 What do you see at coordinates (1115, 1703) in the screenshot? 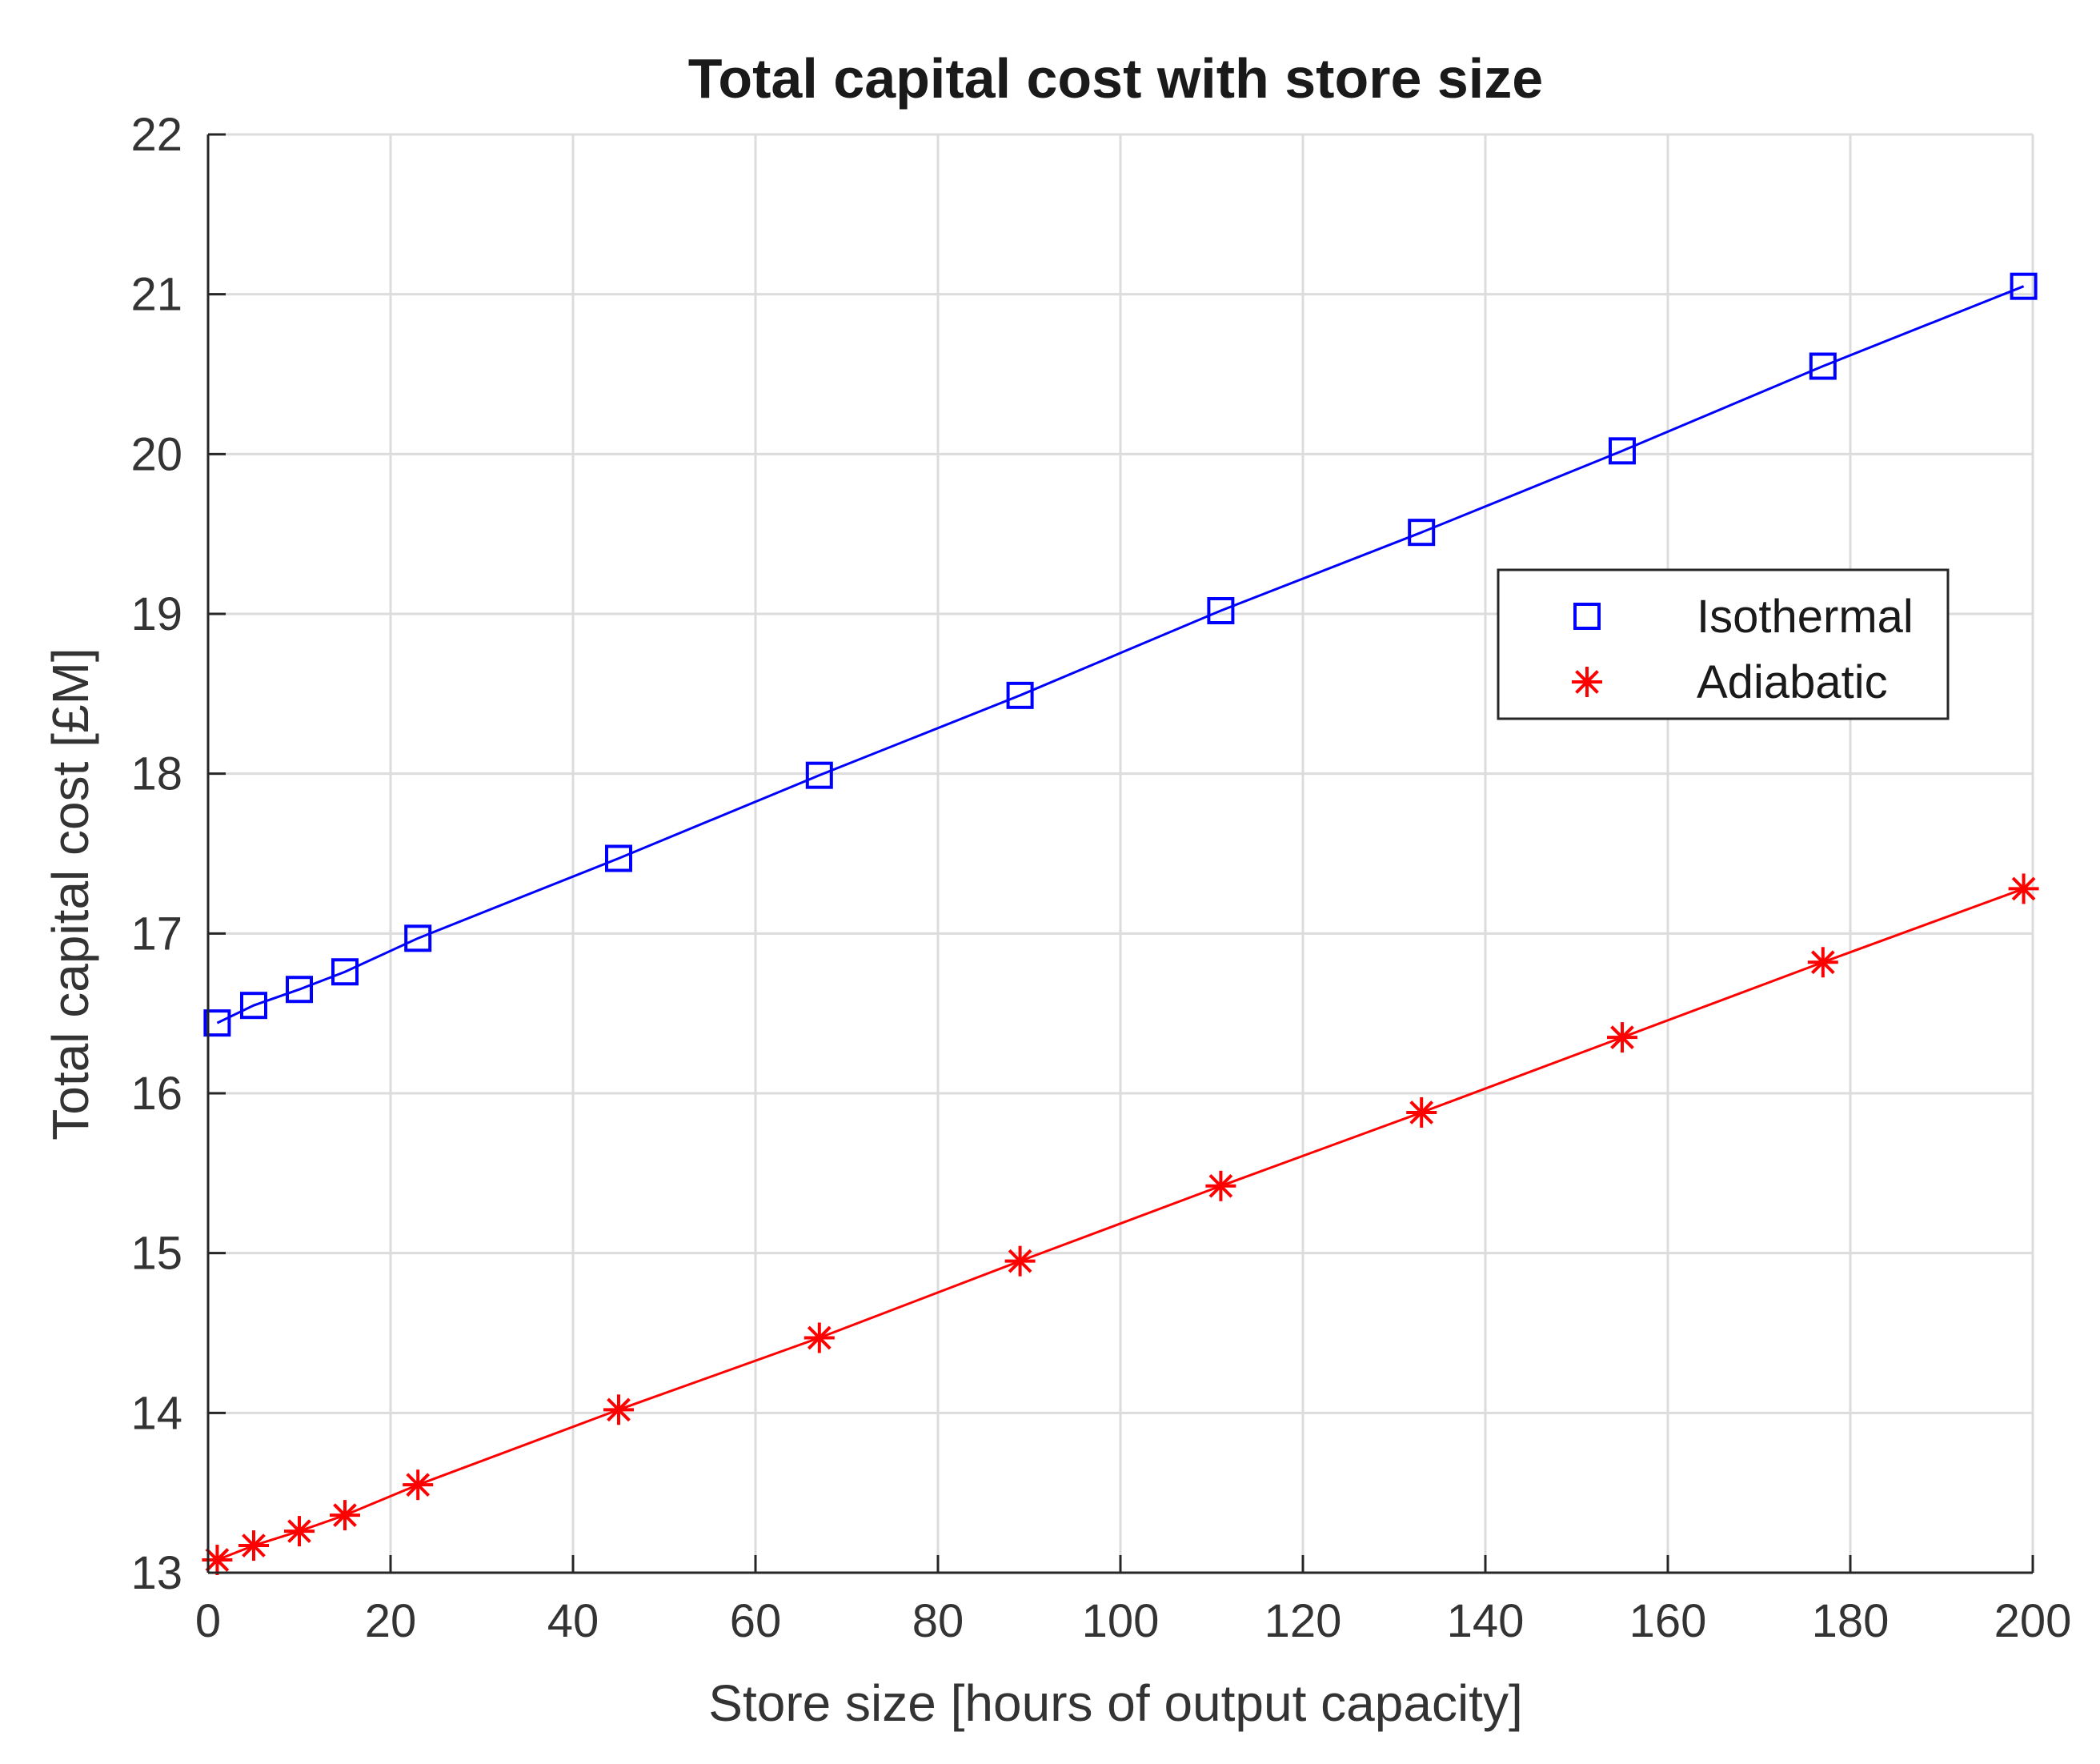
I see `x-axis-label: Store size [hours of output capacity]` at bounding box center [1115, 1703].